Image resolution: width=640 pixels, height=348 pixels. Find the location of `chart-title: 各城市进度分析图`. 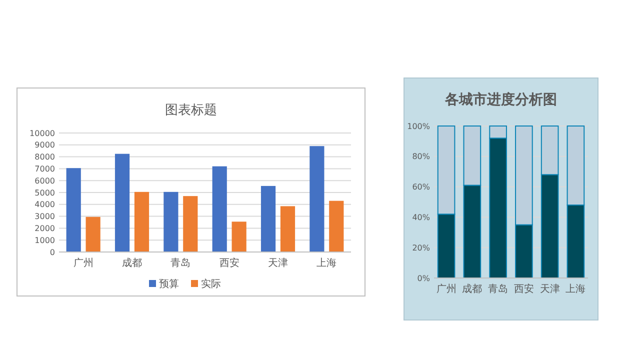

chart-title: 各城市进度分析图 is located at coordinates (500, 99).